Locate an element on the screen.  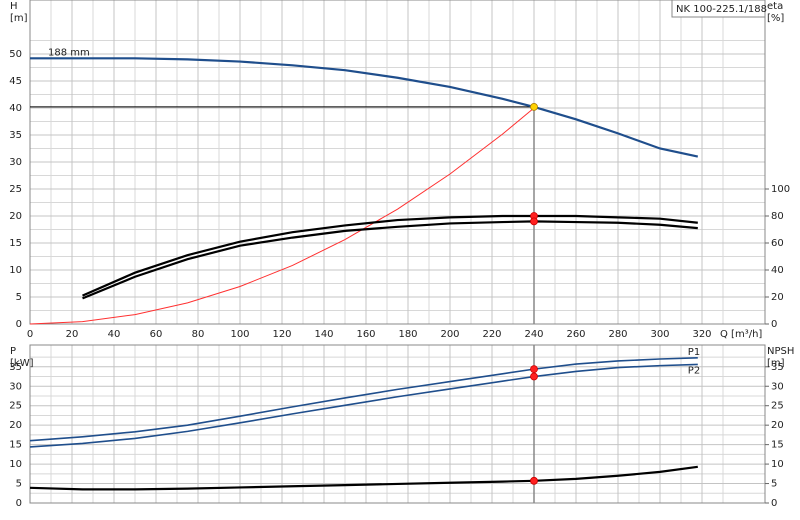
curve-label: P2 is located at coordinates (694, 370).